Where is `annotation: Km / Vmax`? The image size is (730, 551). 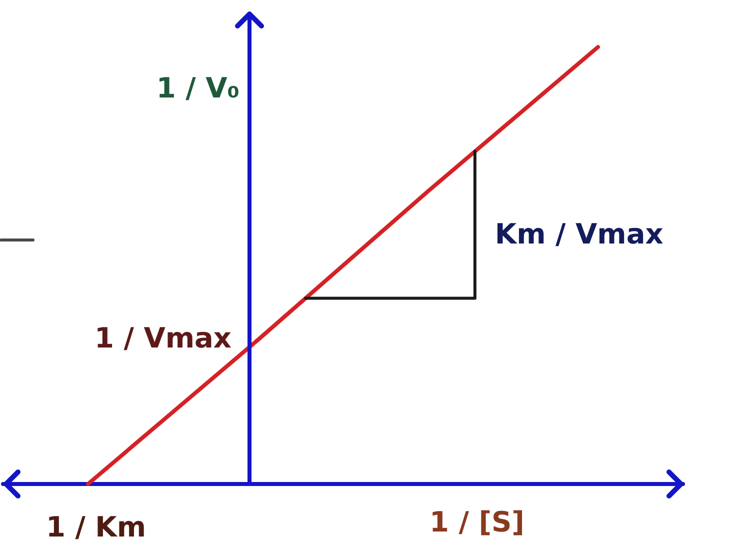
annotation: Km / Vmax is located at coordinates (579, 233).